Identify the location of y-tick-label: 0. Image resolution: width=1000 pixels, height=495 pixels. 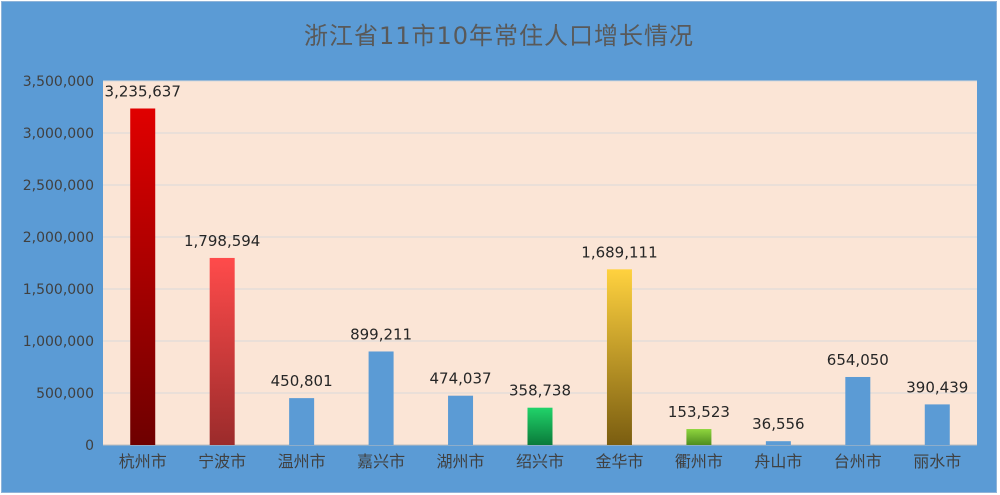
(89, 446).